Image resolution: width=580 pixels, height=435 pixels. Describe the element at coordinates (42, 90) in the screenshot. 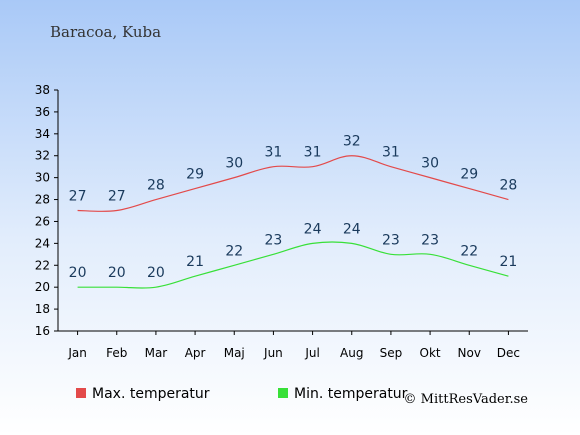

I see `y-tick-label: 38` at that location.